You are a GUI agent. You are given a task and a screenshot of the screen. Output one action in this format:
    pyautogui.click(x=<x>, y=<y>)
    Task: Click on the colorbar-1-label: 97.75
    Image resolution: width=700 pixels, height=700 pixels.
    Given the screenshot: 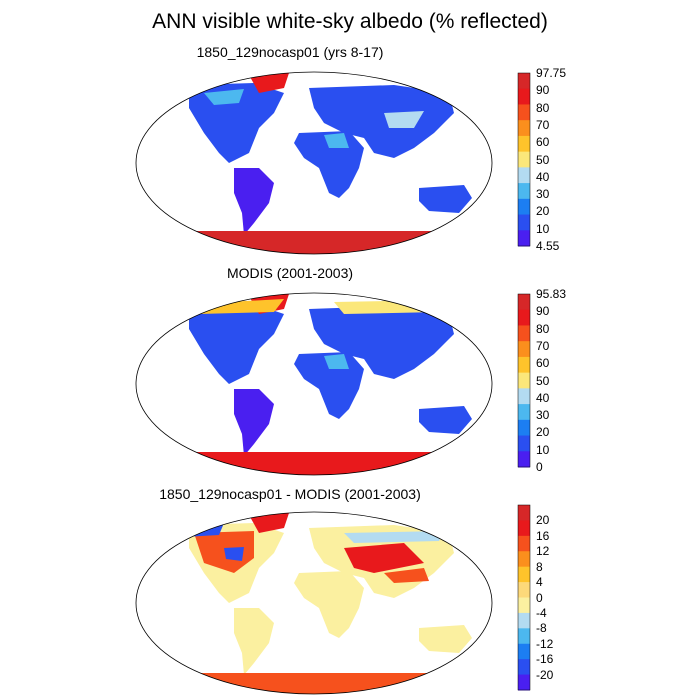 What is the action you would take?
    pyautogui.click(x=551, y=73)
    